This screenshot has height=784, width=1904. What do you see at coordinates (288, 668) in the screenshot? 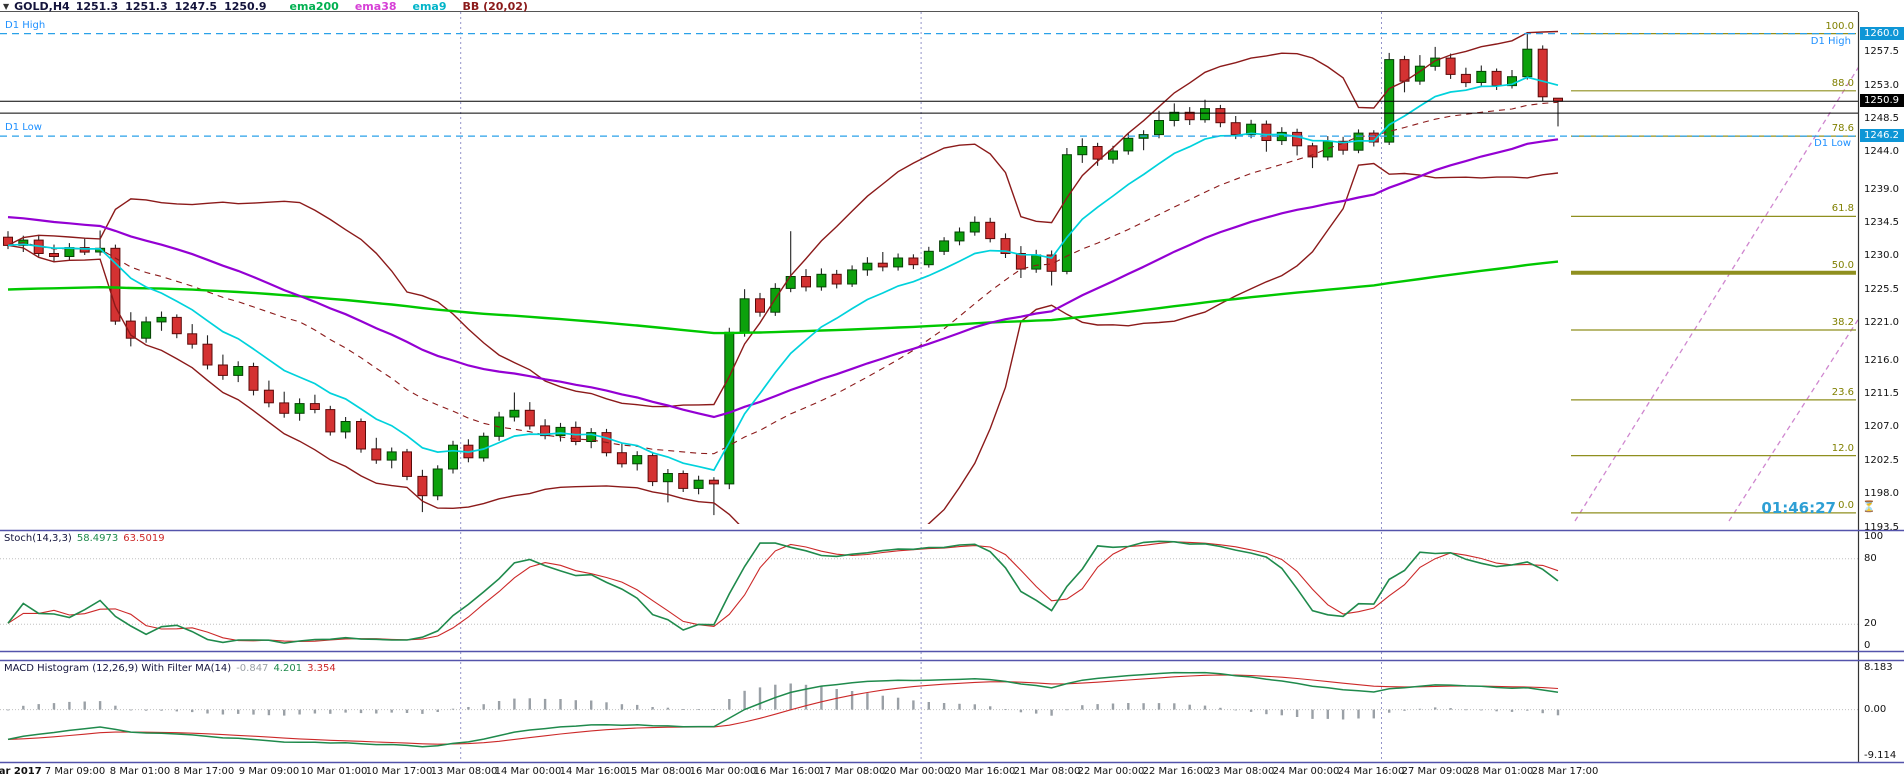
I see `macd-value-main: 4.201` at bounding box center [288, 668].